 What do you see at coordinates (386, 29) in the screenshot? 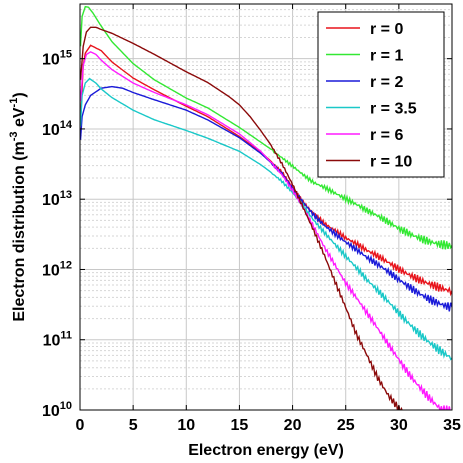
I see `legend-label: r = 0` at bounding box center [386, 29].